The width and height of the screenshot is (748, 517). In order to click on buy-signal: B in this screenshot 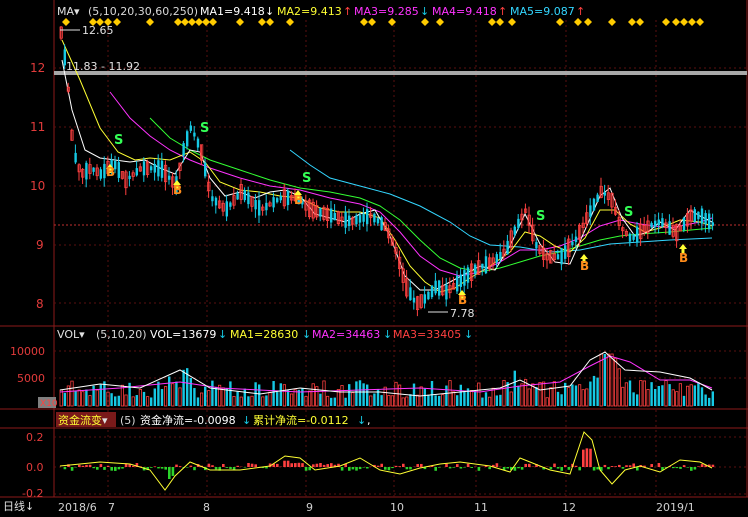, I will do `click(462, 300)`.